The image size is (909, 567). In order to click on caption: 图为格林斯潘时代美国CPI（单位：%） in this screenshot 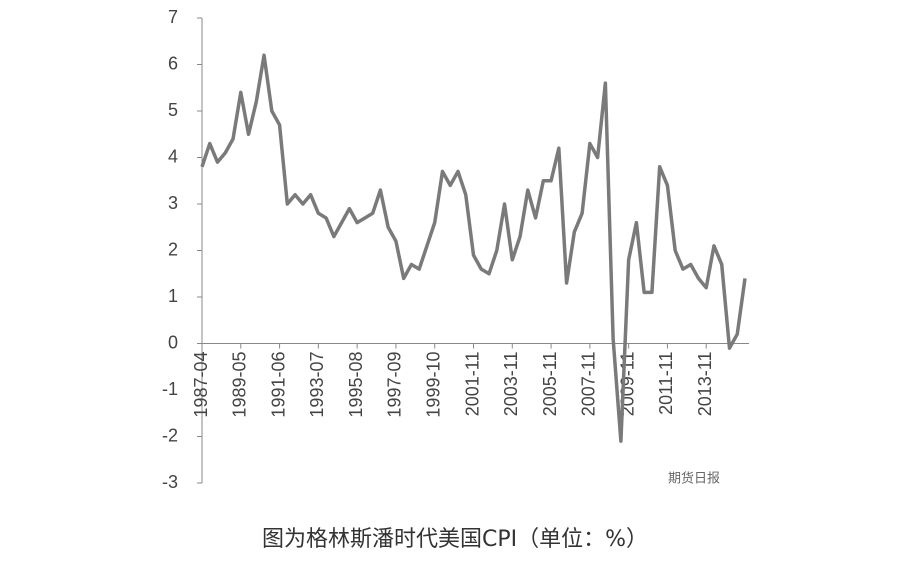, I will do `click(455, 539)`.